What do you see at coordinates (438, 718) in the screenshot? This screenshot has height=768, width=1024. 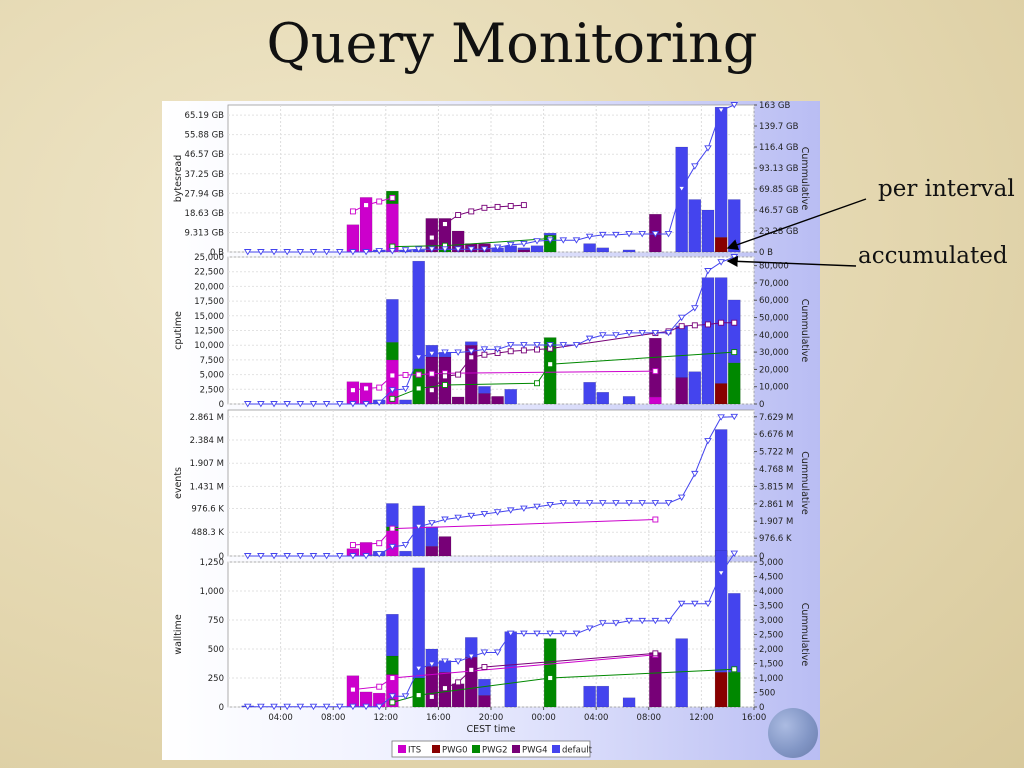 I see `x-tick-label: 16:00` at bounding box center [438, 718].